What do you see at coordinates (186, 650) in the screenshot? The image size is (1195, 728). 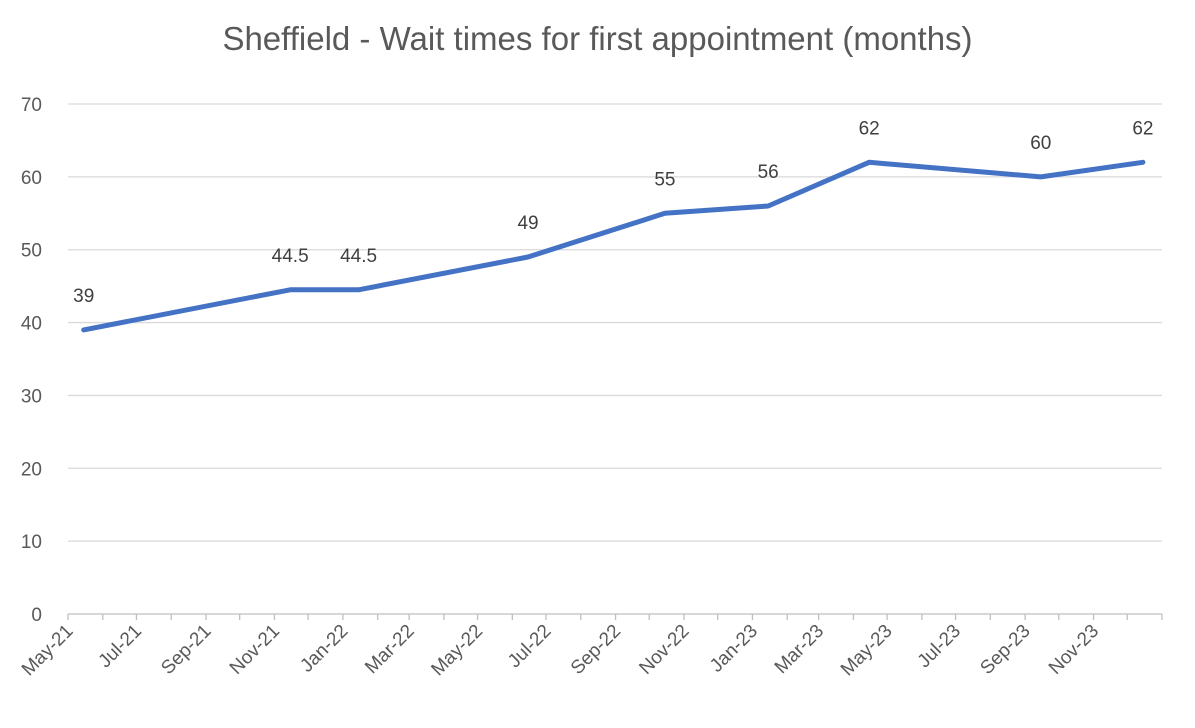 I see `x-tick-label: Sep-21` at bounding box center [186, 650].